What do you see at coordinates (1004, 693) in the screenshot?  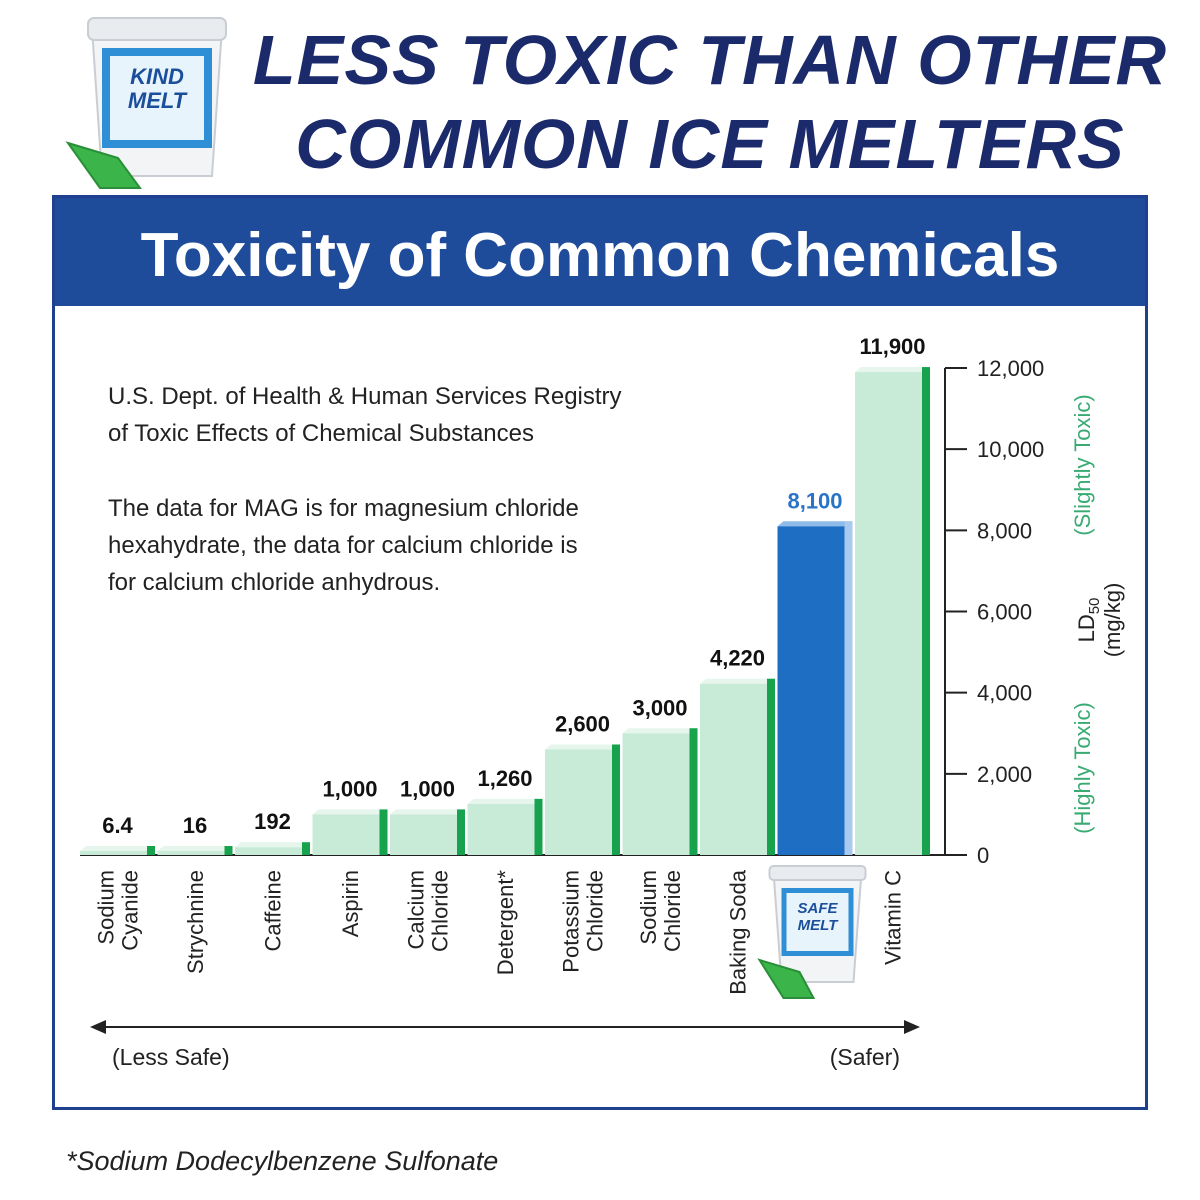 I see `y-tick-label: 4,000` at bounding box center [1004, 693].